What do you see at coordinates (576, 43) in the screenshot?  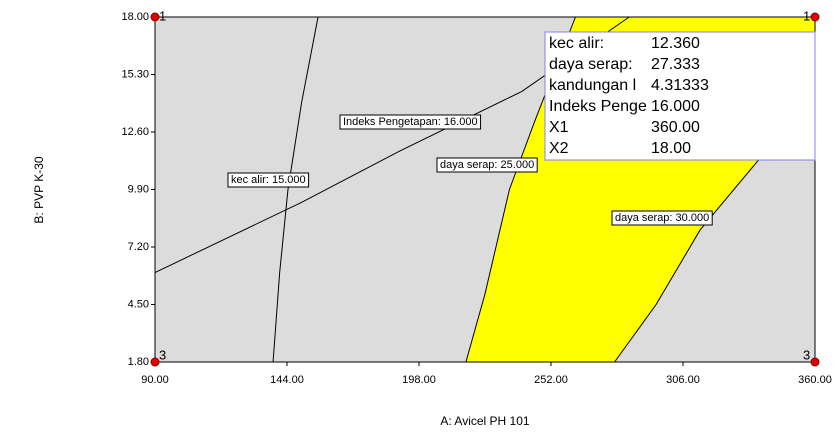 I see `flag-label: kec alir:` at bounding box center [576, 43].